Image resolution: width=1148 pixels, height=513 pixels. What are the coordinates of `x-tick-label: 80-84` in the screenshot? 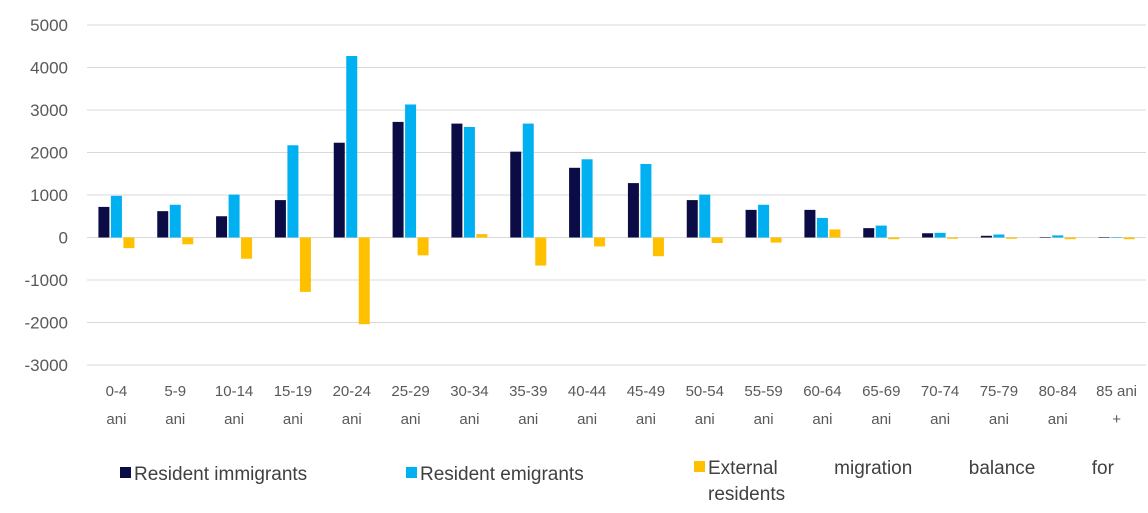 It's located at (1058, 391).